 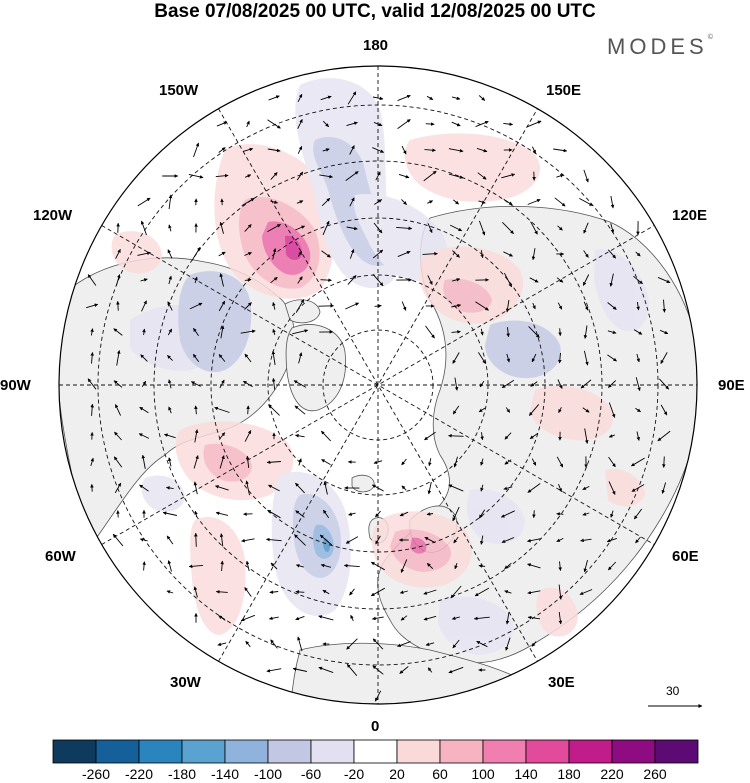 What do you see at coordinates (557, 612) in the screenshot?
I see `anomaly-positive-middle-east` at bounding box center [557, 612].